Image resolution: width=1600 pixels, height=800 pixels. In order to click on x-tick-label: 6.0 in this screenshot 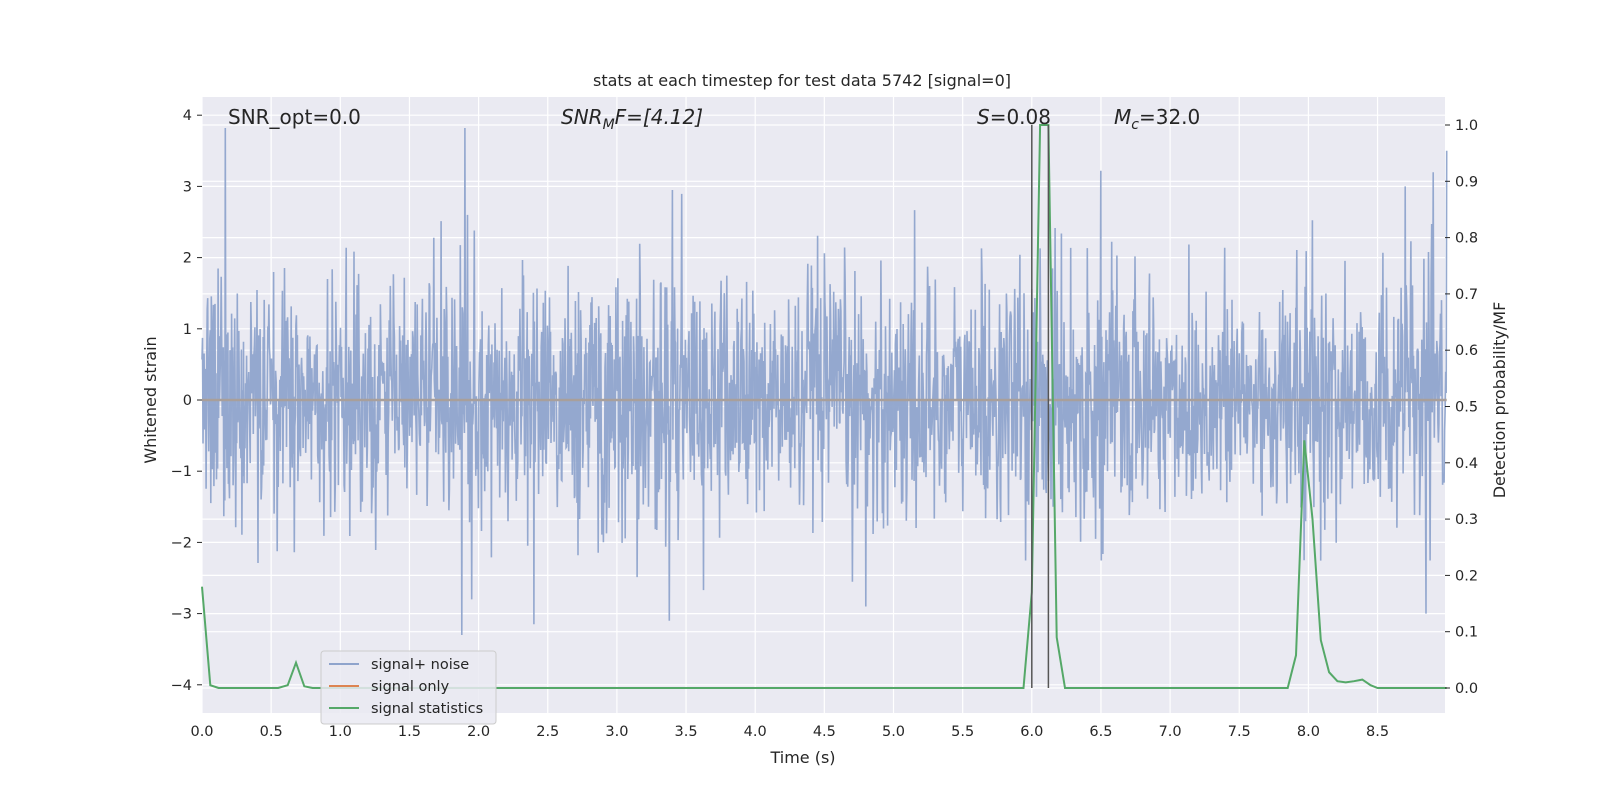, I will do `click(1031, 732)`.